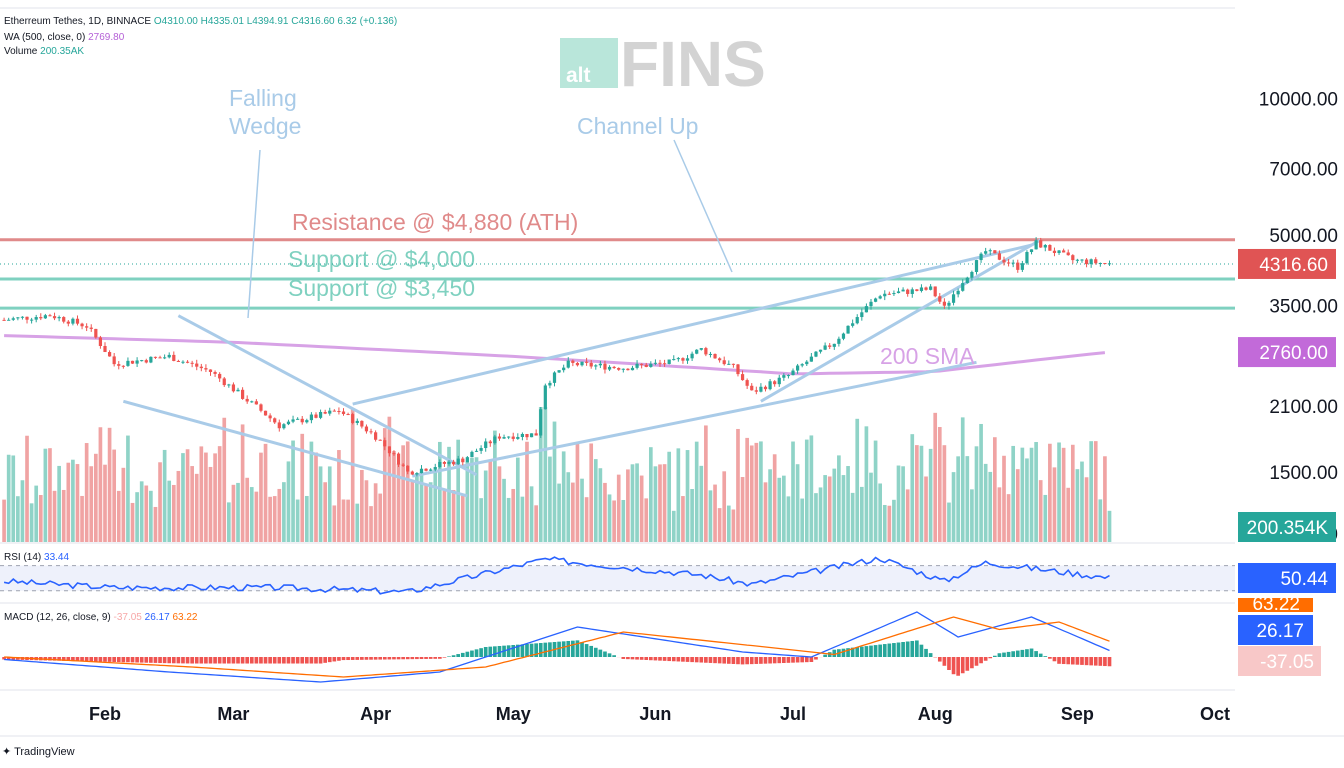 This screenshot has height=768, width=1344. What do you see at coordinates (1287, 263) in the screenshot?
I see `price-badge-bg` at bounding box center [1287, 263].